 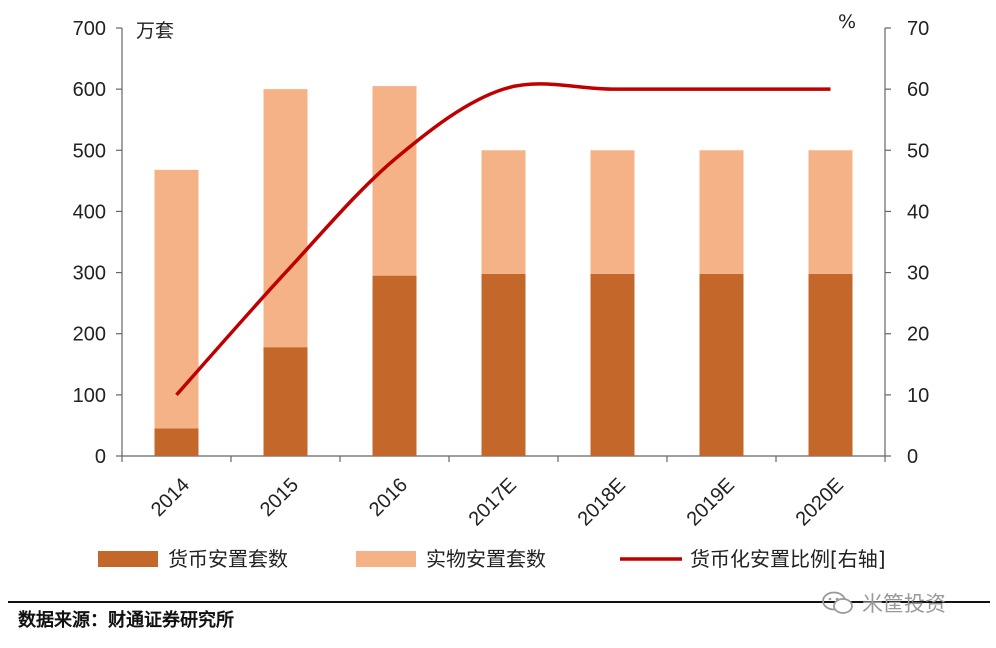 What do you see at coordinates (486, 559) in the screenshot?
I see `legend-in-kind-label: 实物安置套数` at bounding box center [486, 559].